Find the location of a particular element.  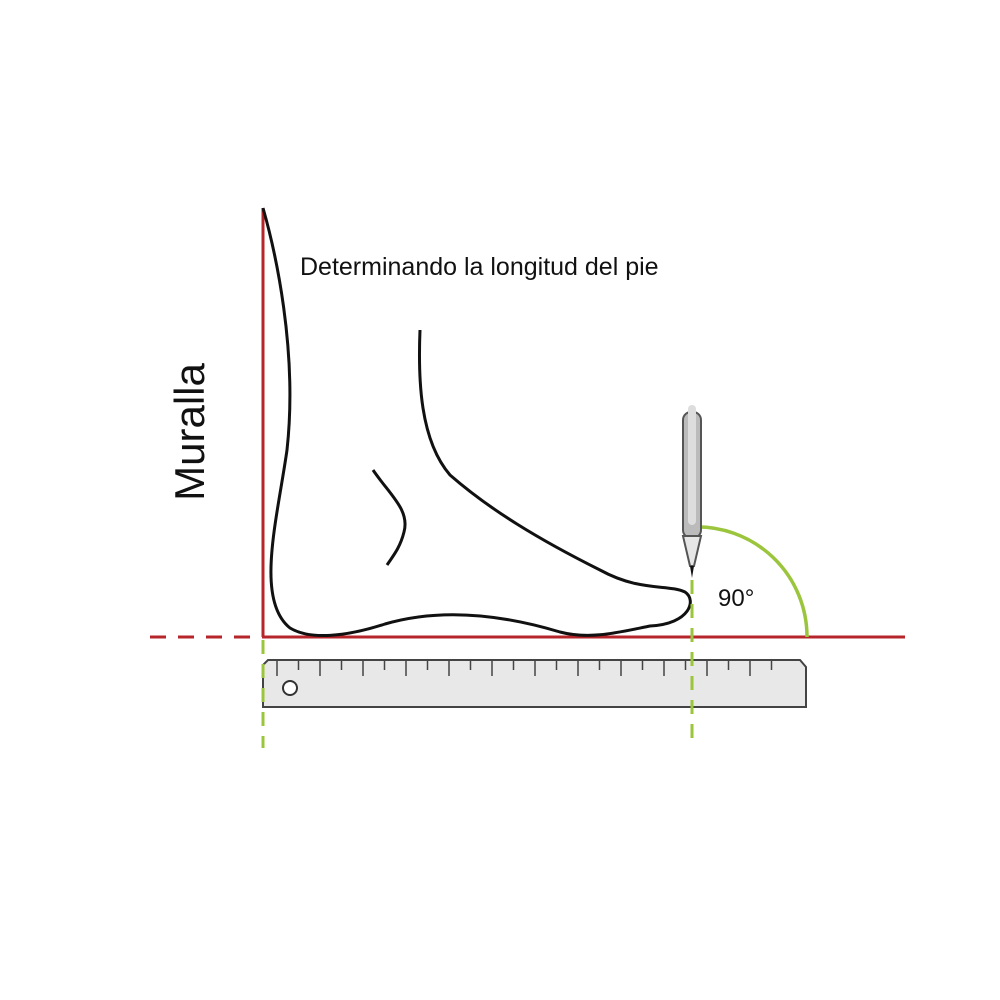

title: Determinando la longitud del pie is located at coordinates (479, 267).